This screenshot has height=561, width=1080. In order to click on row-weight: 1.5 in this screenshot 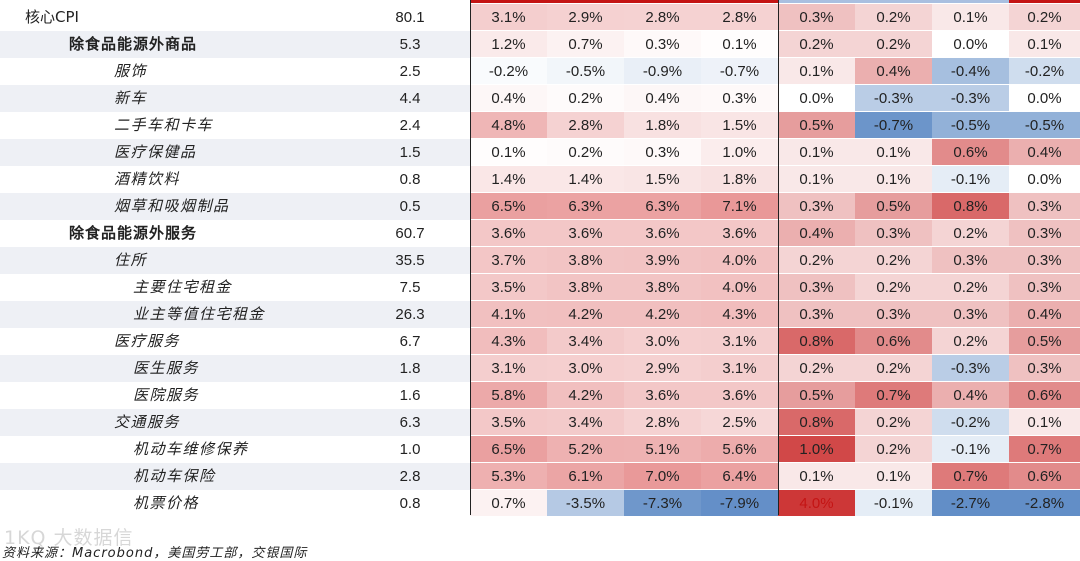, I will do `click(410, 152)`.